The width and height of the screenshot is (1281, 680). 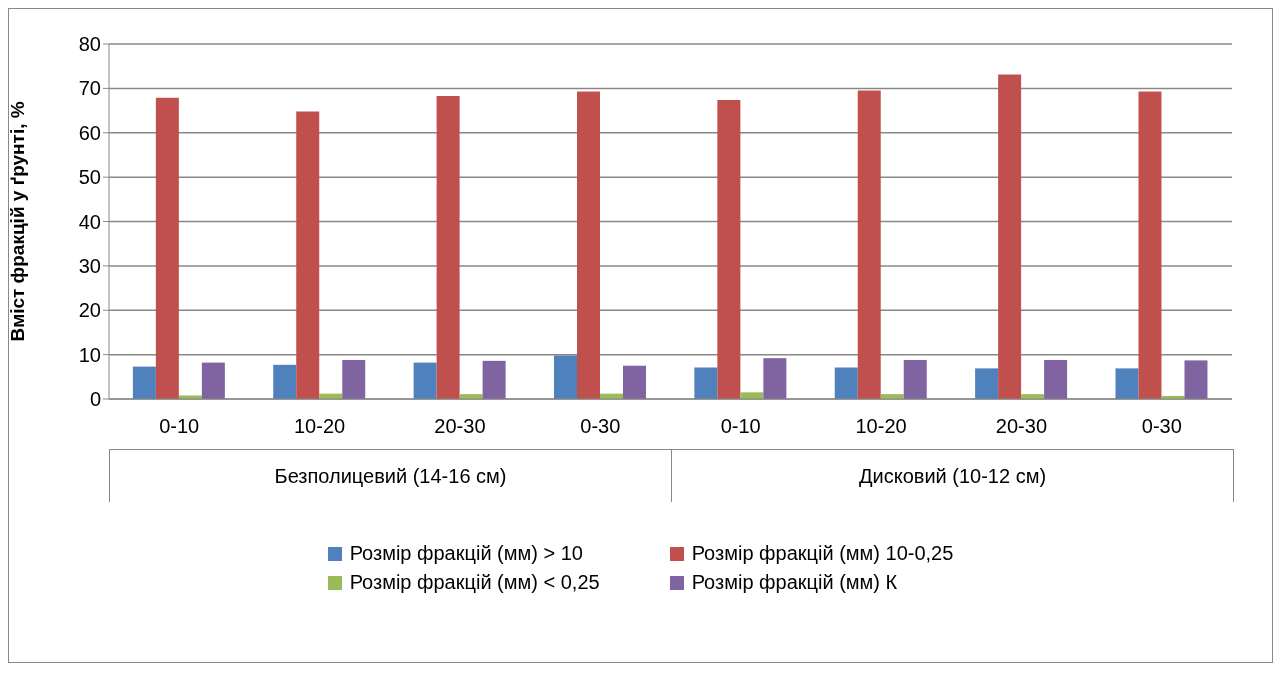 I want to click on text: Безполицевий (14-16 см), so click(x=390, y=476).